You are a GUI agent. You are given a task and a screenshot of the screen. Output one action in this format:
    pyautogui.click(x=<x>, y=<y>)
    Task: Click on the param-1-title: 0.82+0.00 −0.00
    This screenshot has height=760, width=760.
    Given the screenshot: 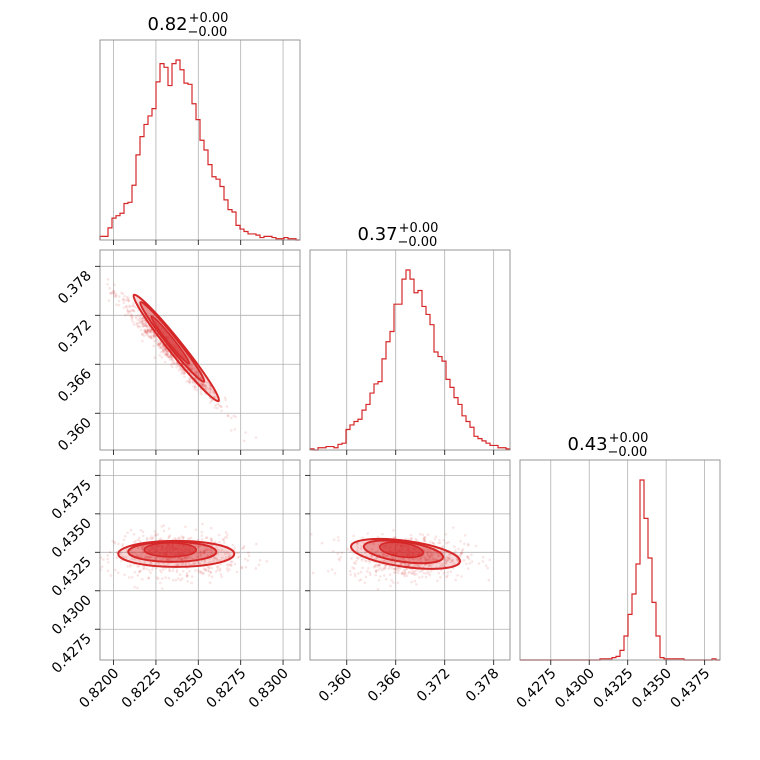 What is the action you would take?
    pyautogui.click(x=188, y=25)
    